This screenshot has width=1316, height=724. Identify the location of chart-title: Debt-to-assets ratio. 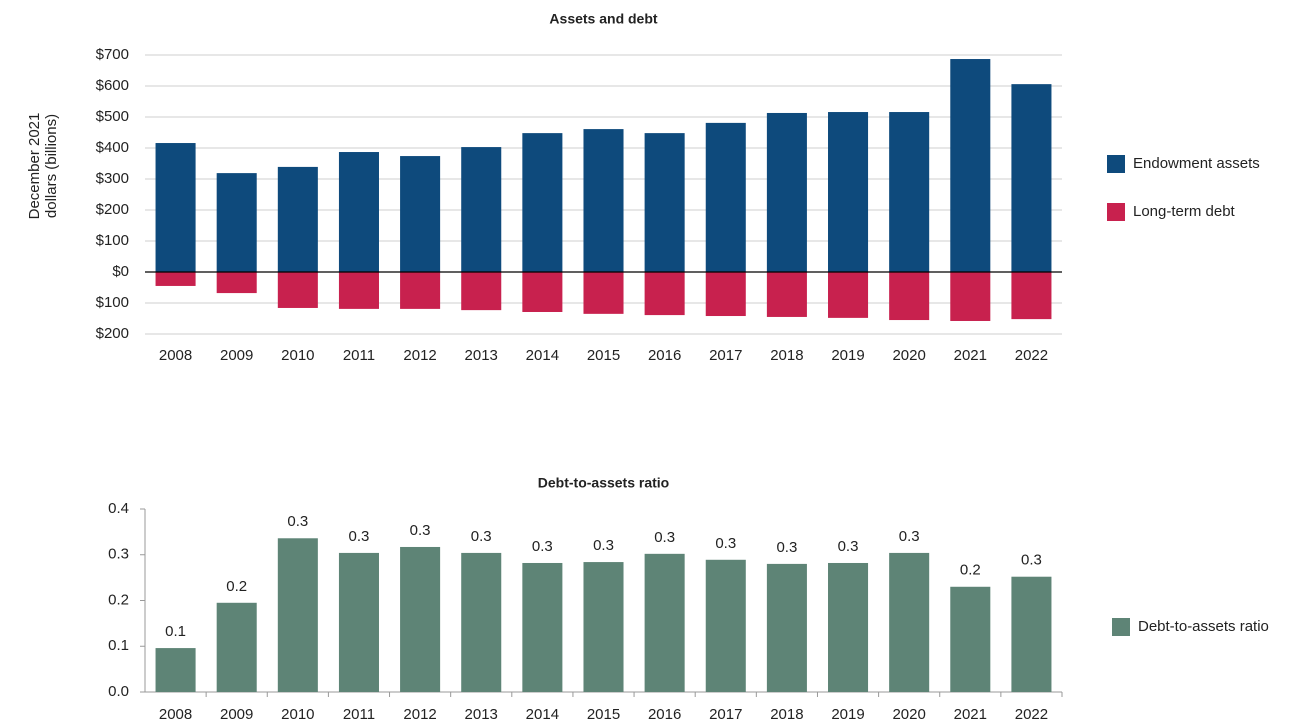
(603, 483).